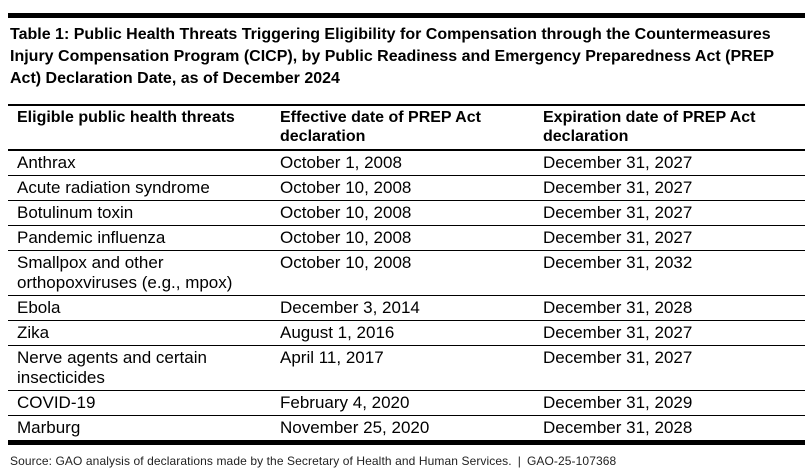 The width and height of the screenshot is (808, 471). What do you see at coordinates (140, 403) in the screenshot?
I see `threat-cell: COVID-19` at bounding box center [140, 403].